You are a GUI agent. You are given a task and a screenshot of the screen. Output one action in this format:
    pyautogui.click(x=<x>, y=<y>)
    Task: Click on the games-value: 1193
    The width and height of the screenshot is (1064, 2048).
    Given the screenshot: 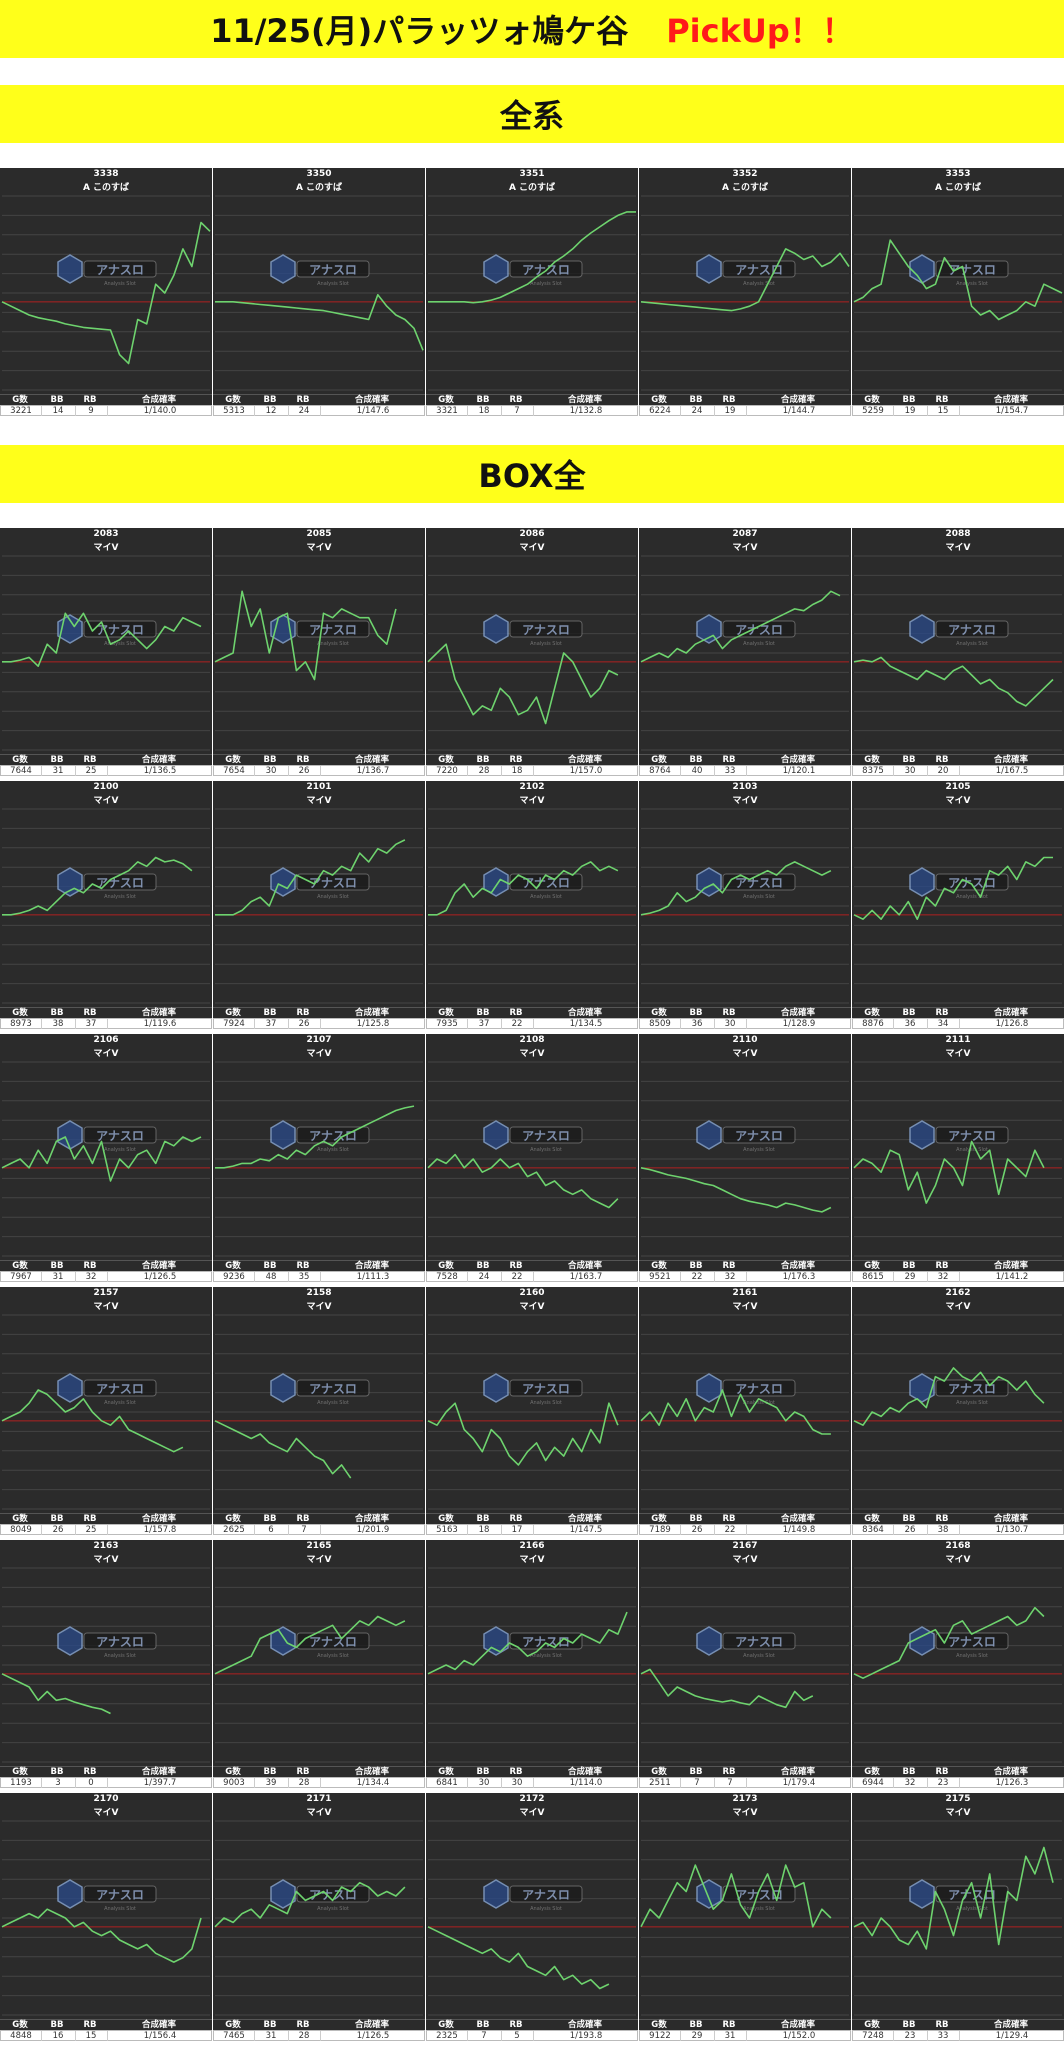 What is the action you would take?
    pyautogui.click(x=21, y=1783)
    